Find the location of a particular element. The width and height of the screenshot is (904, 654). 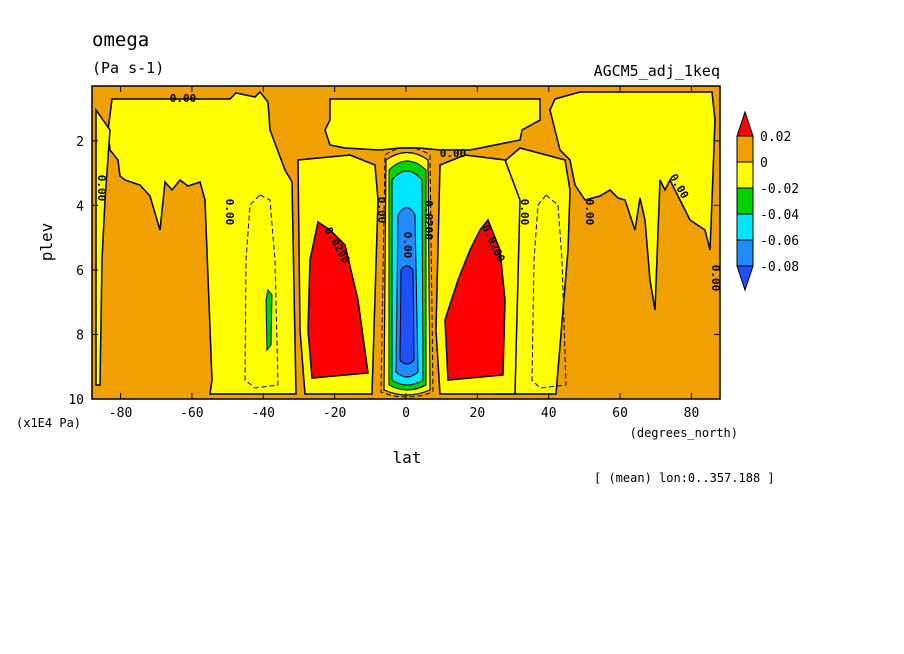

region-left-yellow is located at coordinates (202, 242).